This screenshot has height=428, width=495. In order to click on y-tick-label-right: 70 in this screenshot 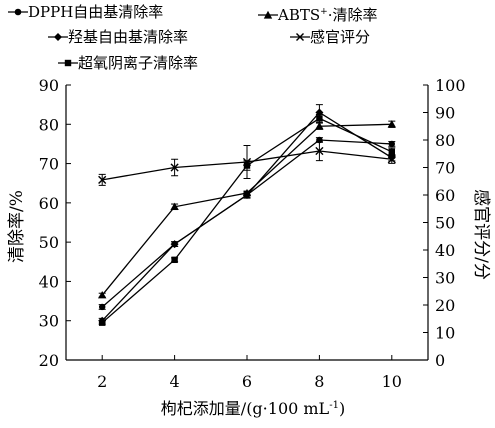, I will do `click(445, 168)`.